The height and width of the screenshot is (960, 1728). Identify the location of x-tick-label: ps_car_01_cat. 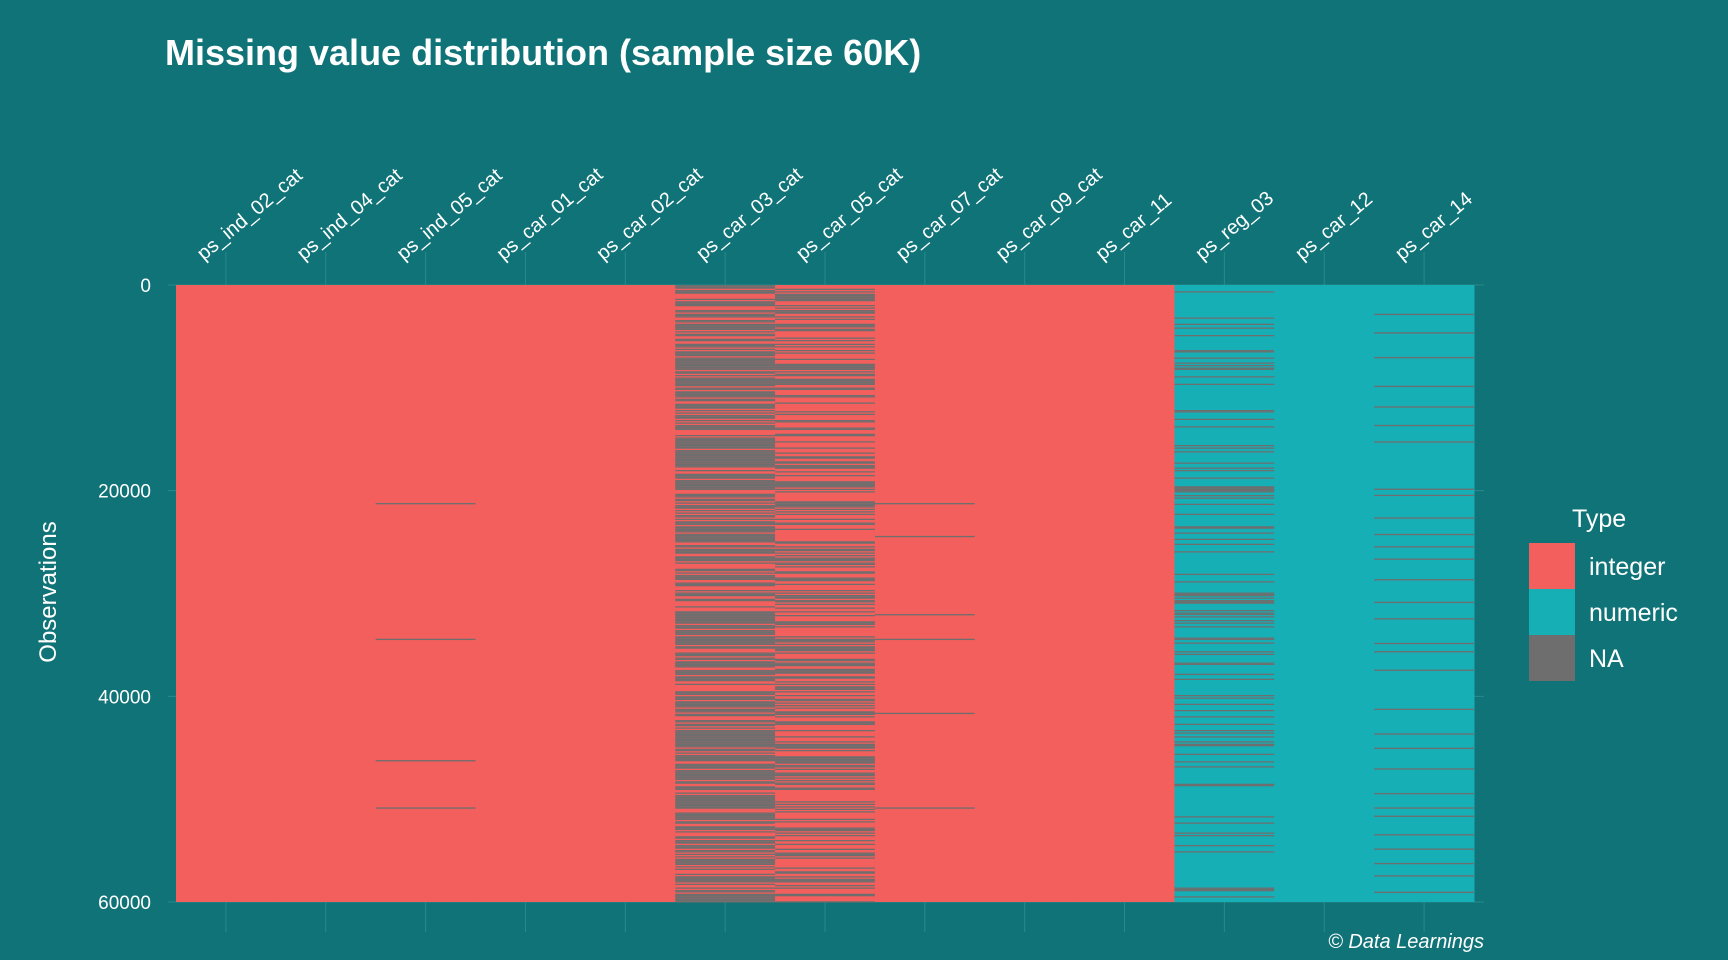
(550, 213).